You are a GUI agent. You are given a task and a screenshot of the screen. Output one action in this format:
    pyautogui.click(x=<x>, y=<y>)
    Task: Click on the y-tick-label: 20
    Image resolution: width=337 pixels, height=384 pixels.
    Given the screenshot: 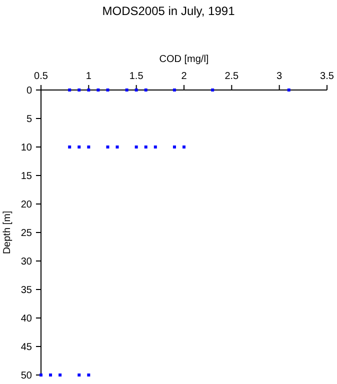 What is the action you would take?
    pyautogui.click(x=26, y=205)
    